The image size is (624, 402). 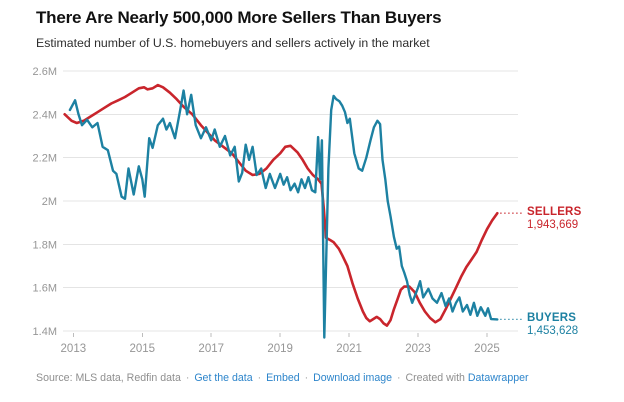 What do you see at coordinates (108, 378) in the screenshot?
I see `footer-source-text: Source: MLS data, Redfin data` at bounding box center [108, 378].